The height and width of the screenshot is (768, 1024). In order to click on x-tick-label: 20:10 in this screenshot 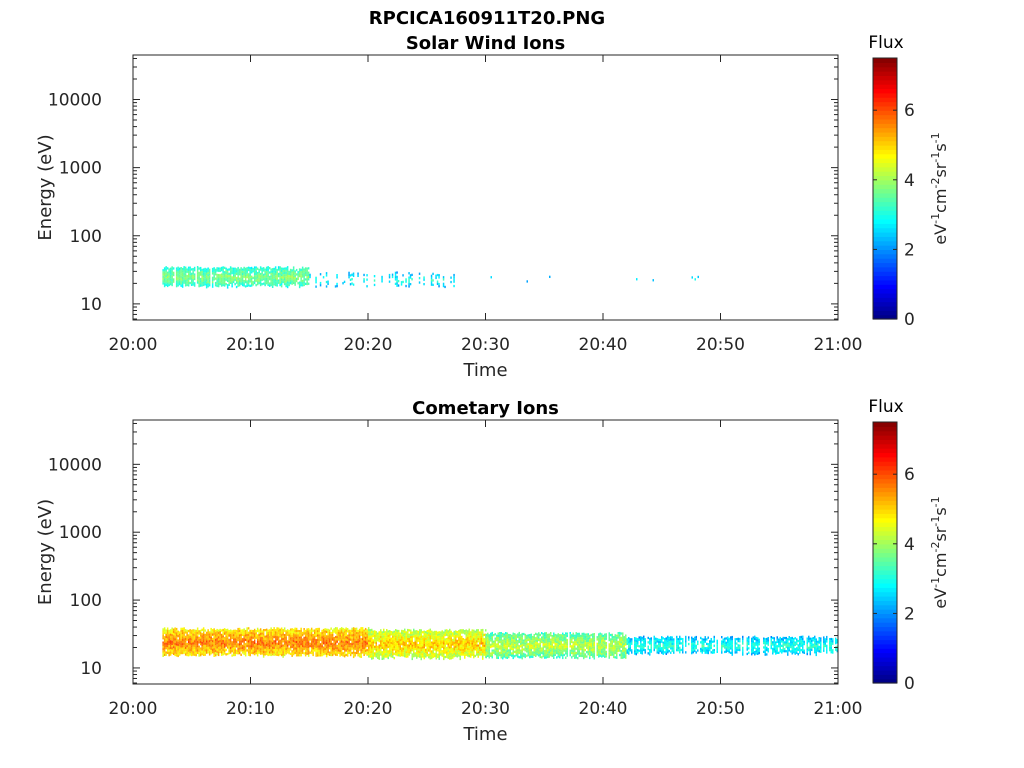, I will do `click(250, 345)`.